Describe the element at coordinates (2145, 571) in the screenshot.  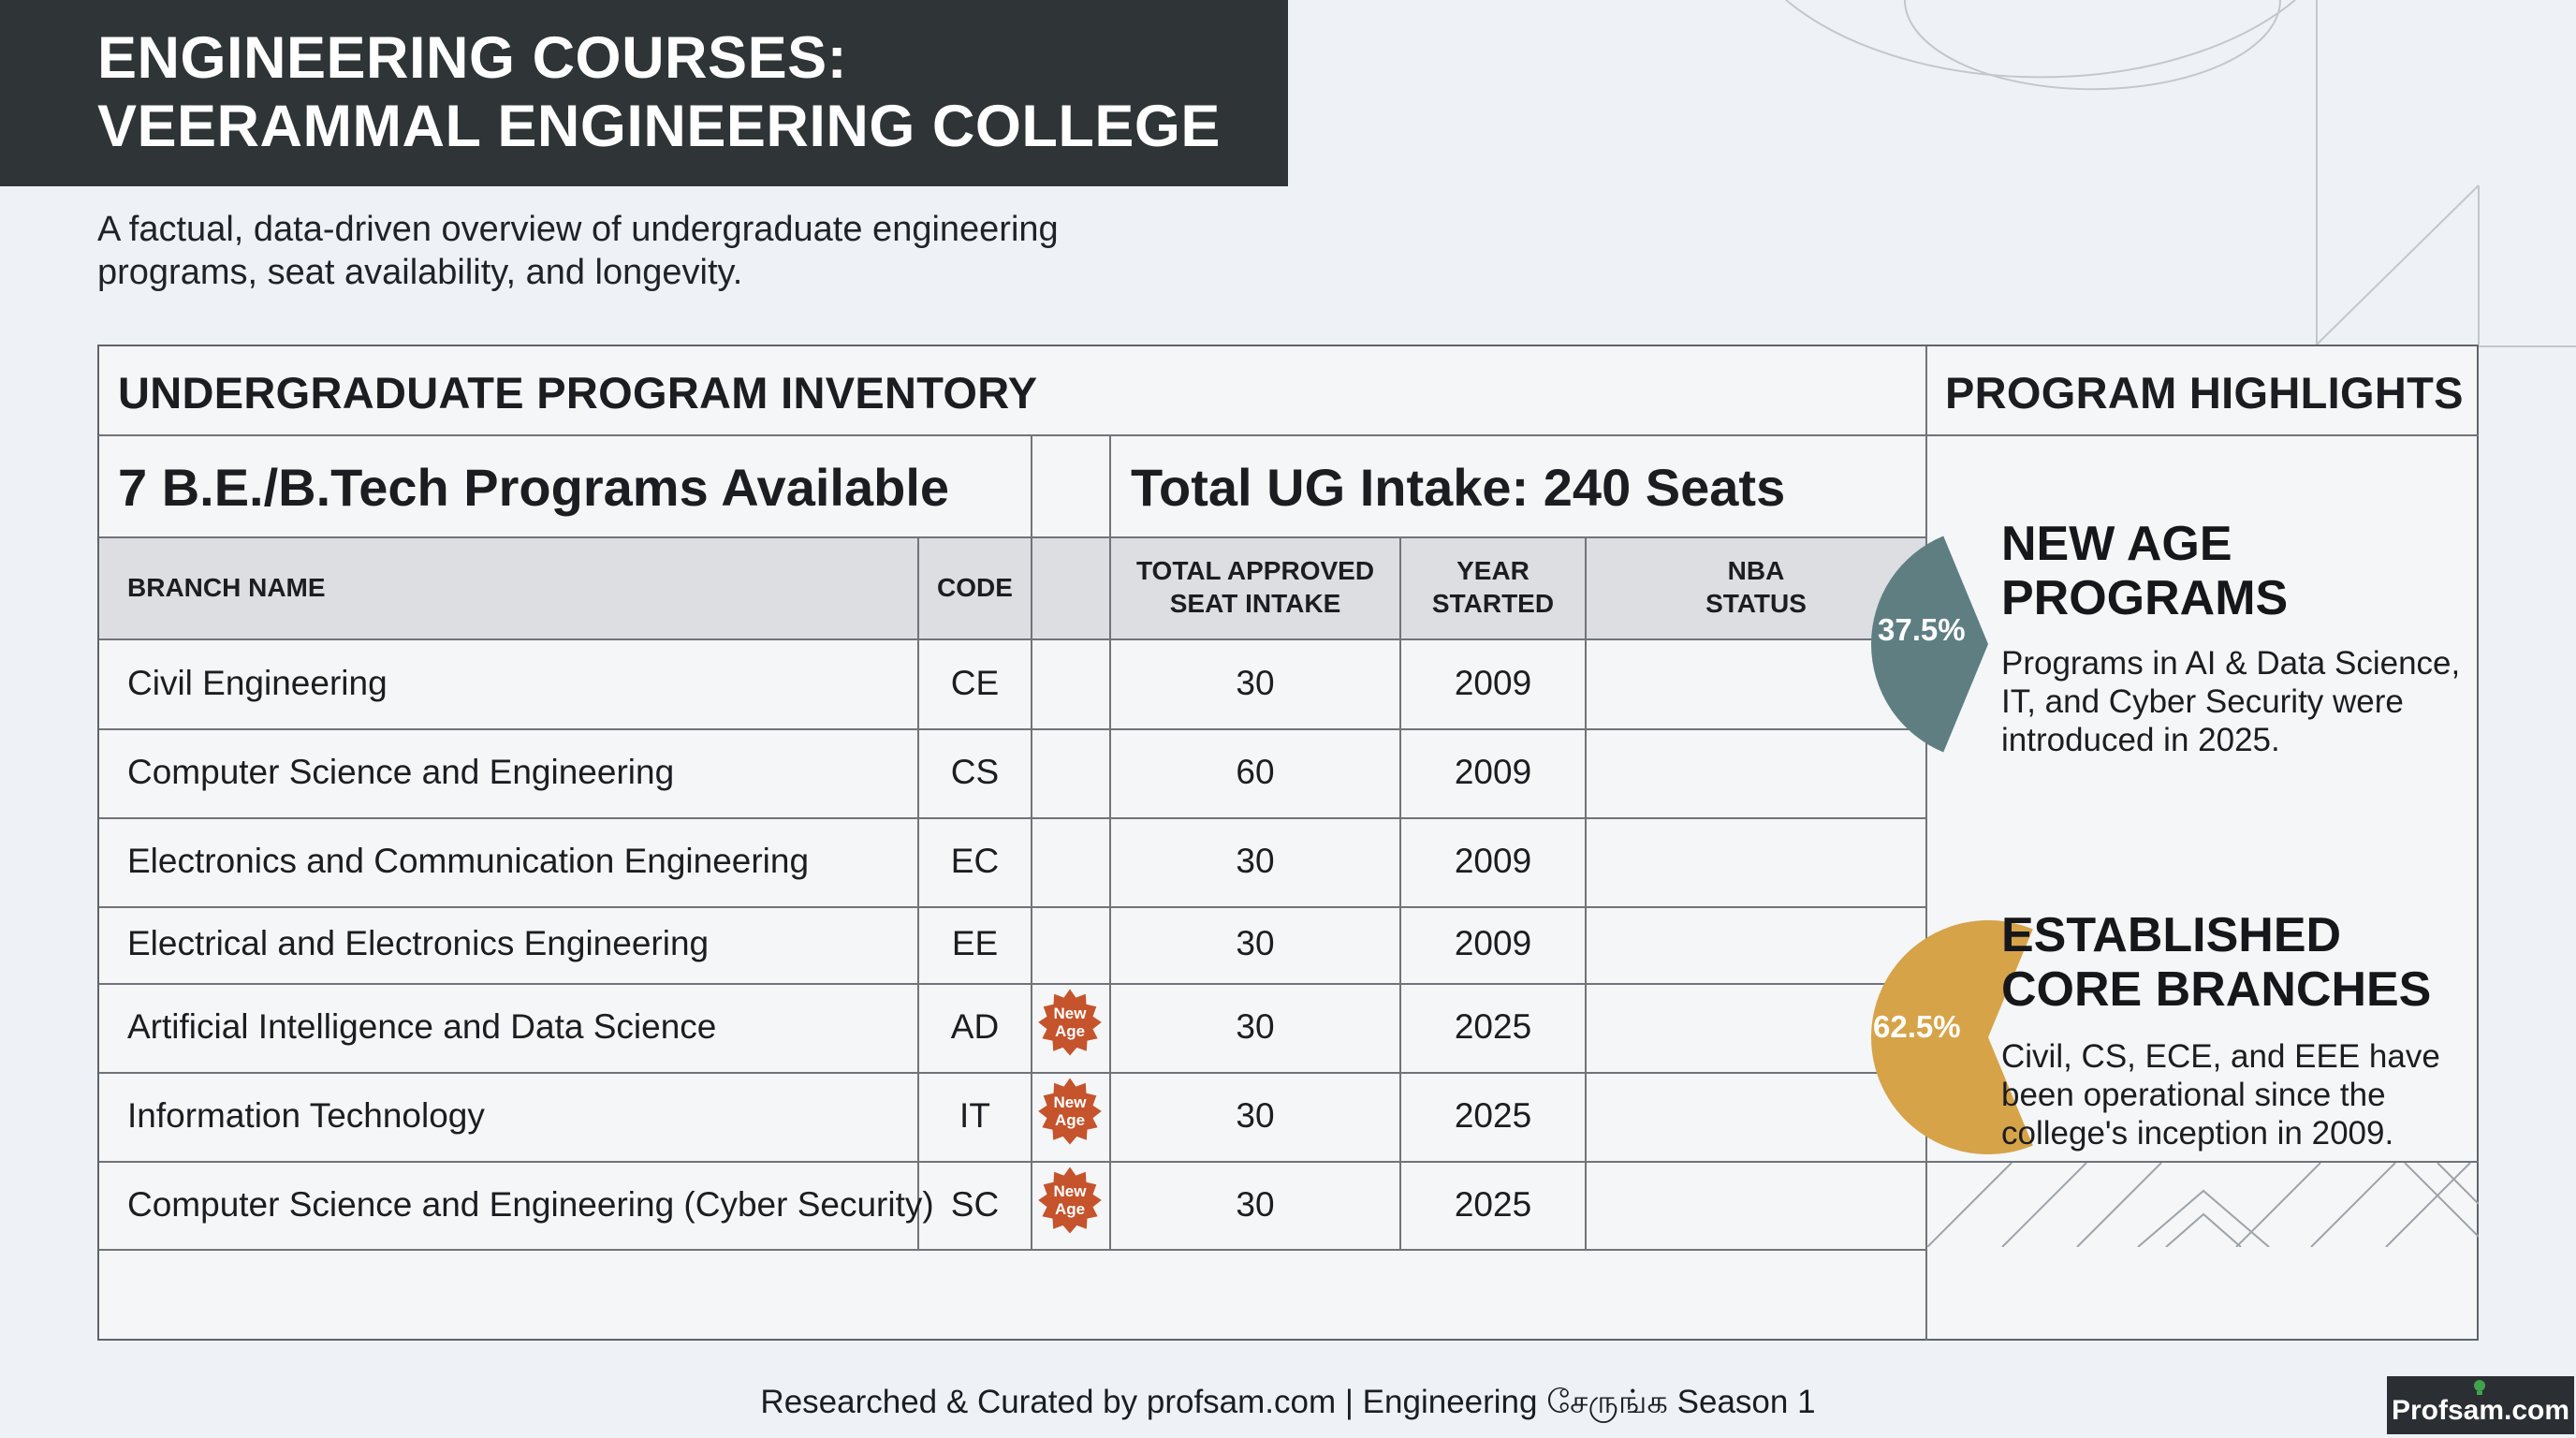
I see `new-age-title: NEW AGE PROGRAMS` at that location.